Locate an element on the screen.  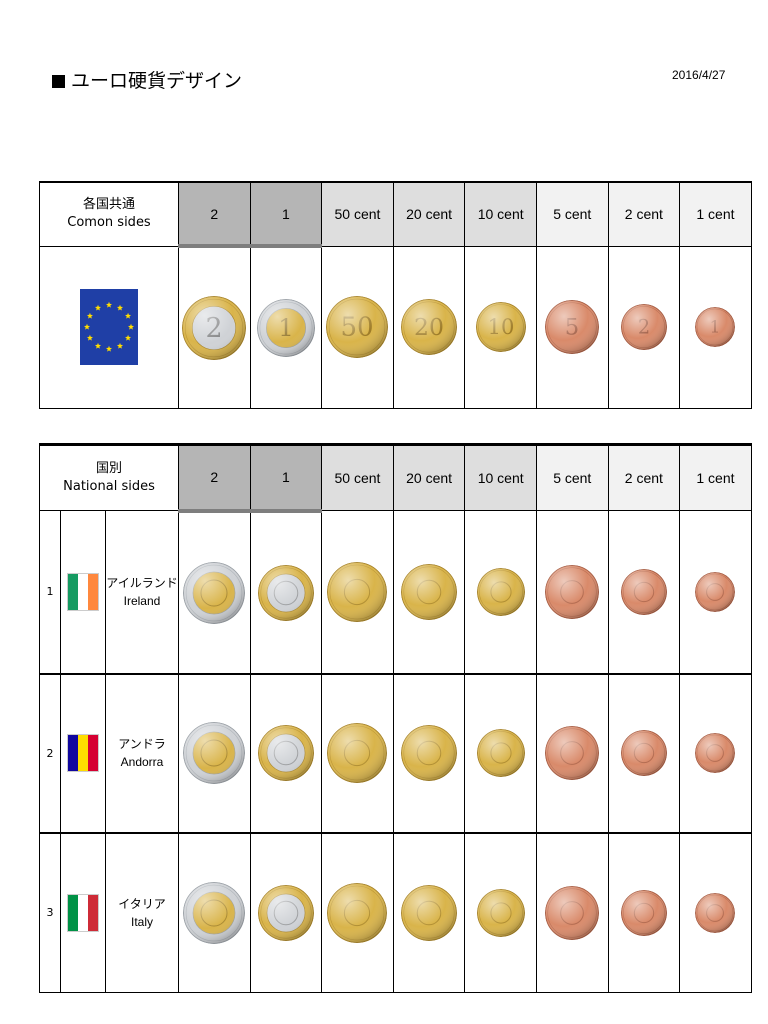
page-title: ユーロ硬貨デザイン is located at coordinates (147, 79).